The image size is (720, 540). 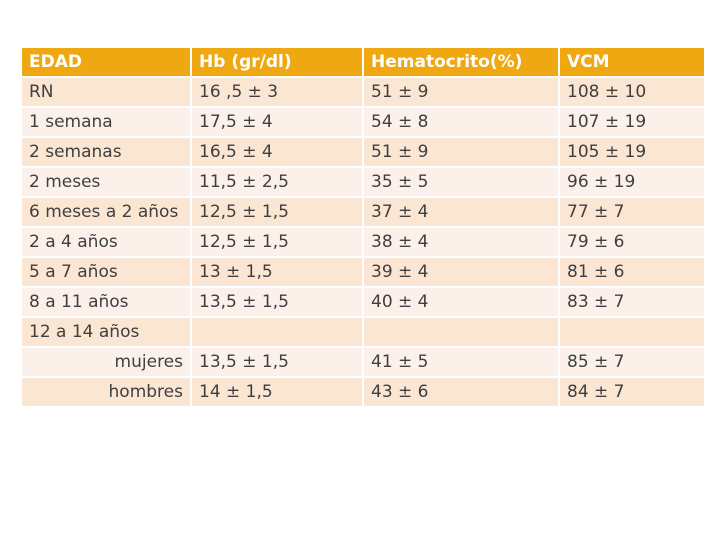 What do you see at coordinates (461, 122) in the screenshot?
I see `cell-hematocrito: 54 ± 8` at bounding box center [461, 122].